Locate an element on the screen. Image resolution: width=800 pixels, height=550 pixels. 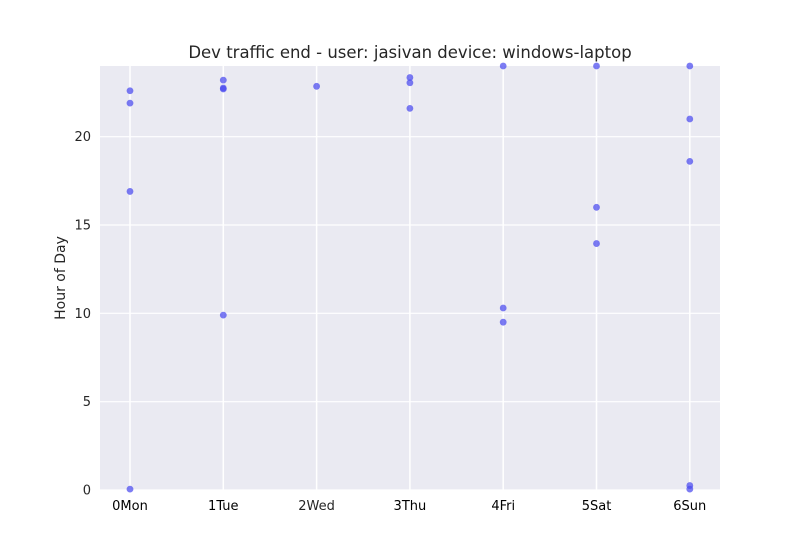
y-tick-label: 10 is located at coordinates (82, 314).